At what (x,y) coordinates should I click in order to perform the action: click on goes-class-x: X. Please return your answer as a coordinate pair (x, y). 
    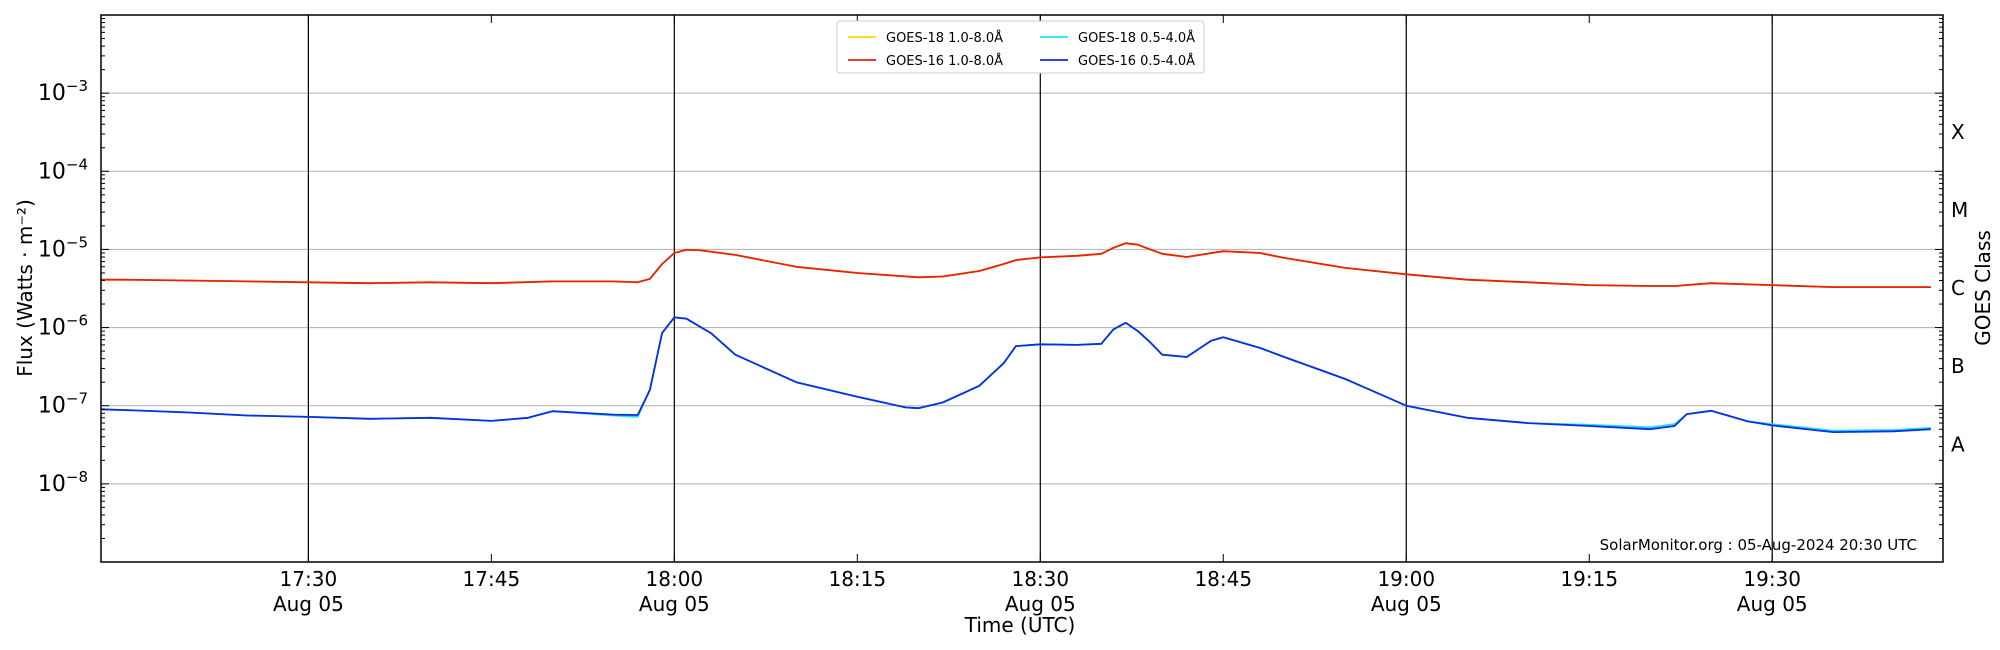
    Looking at the image, I should click on (1958, 132).